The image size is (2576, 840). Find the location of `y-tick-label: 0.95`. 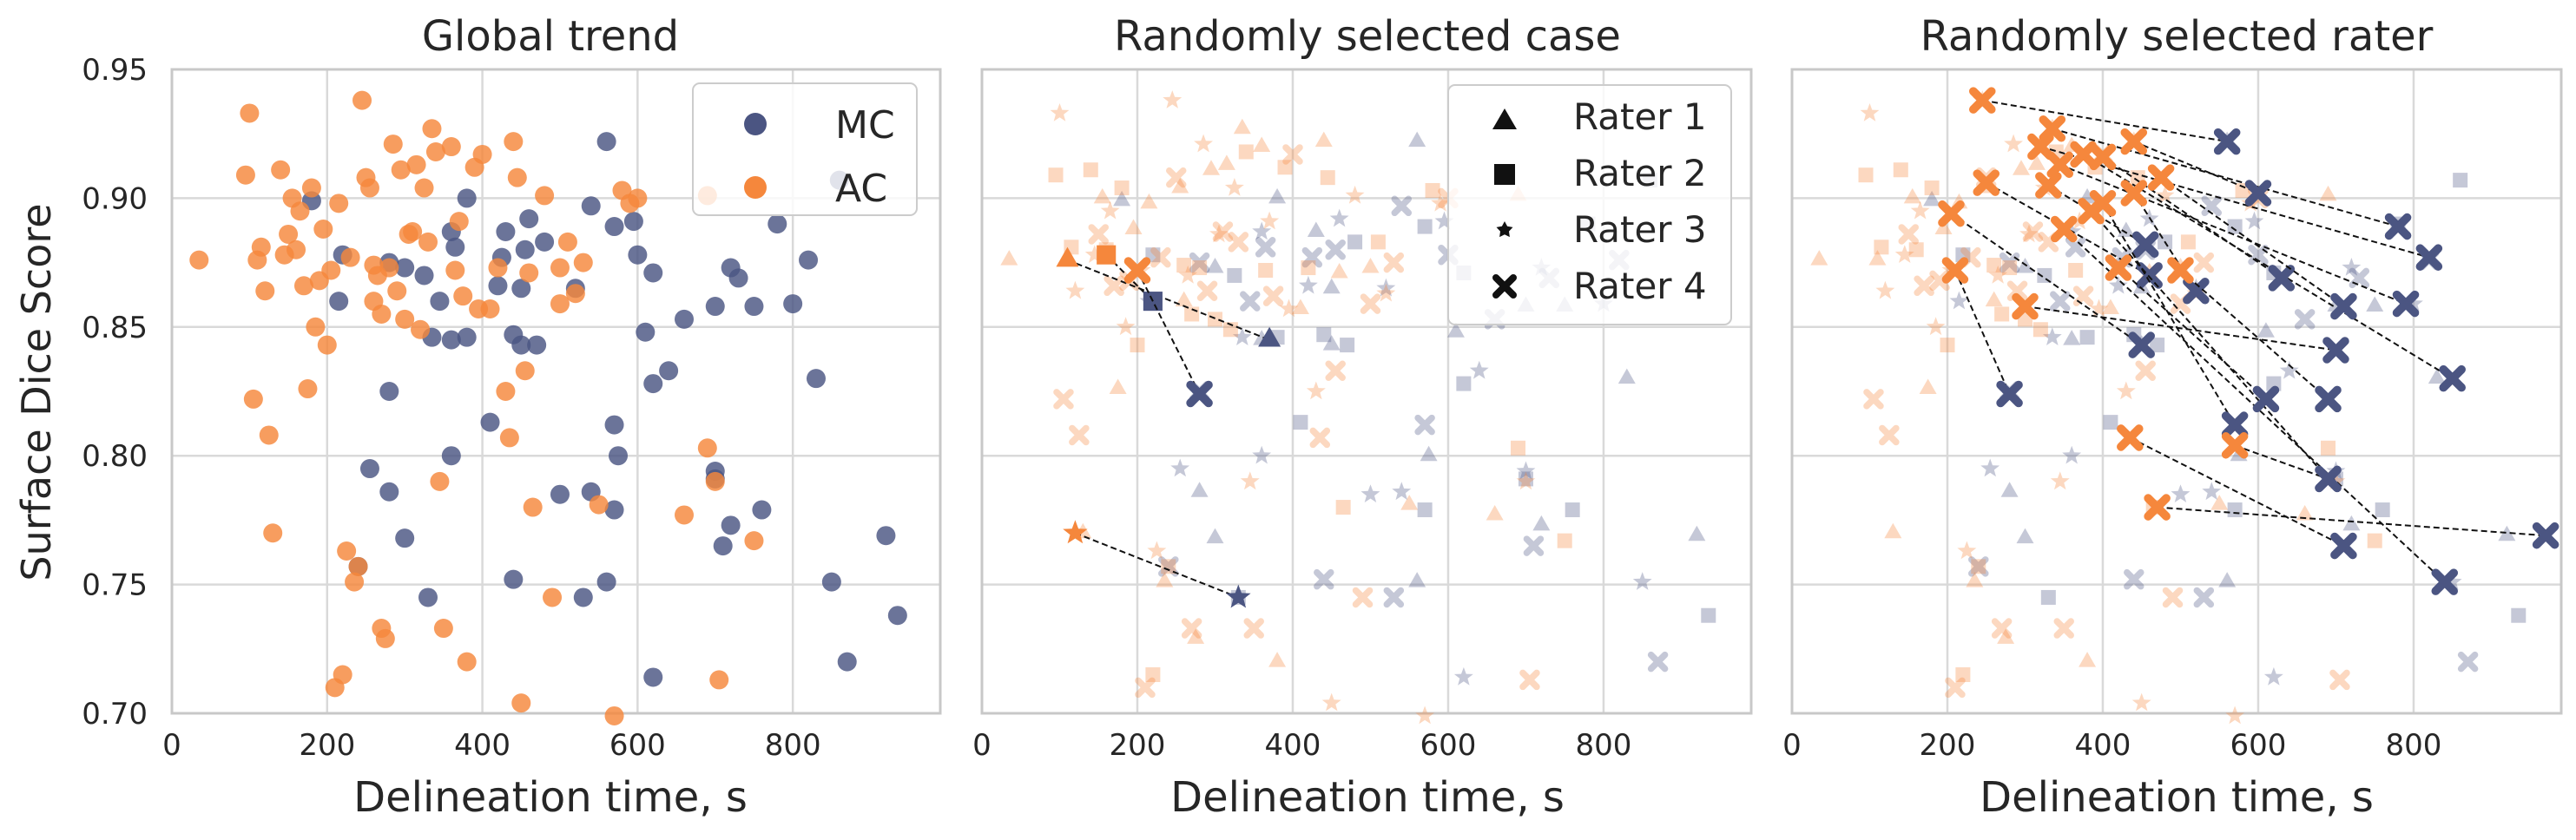

y-tick-label: 0.95 is located at coordinates (115, 70).